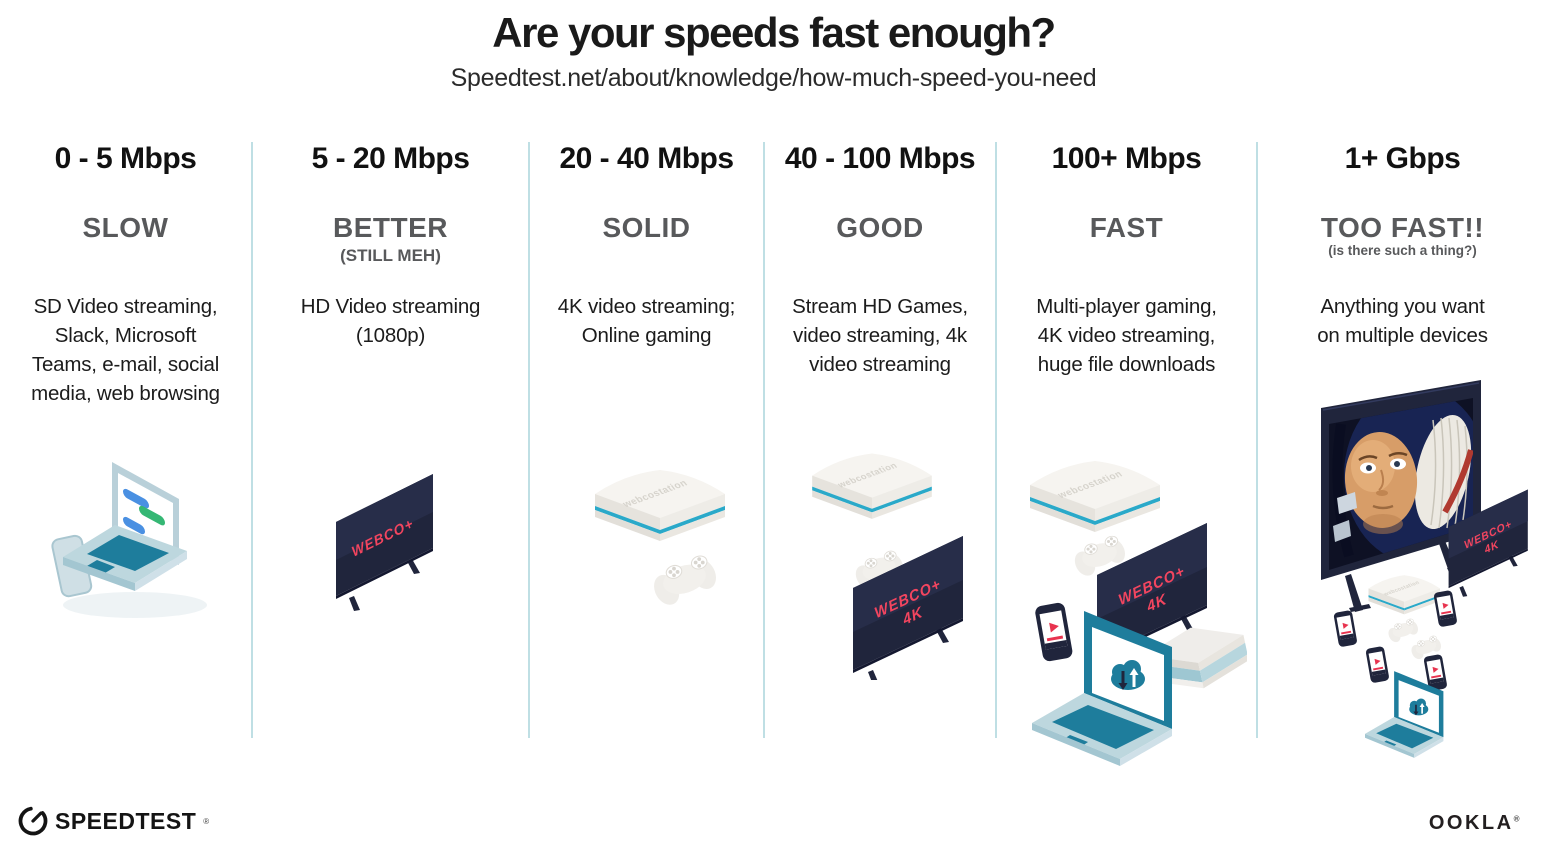  What do you see at coordinates (206, 821) in the screenshot?
I see `speedtest-trademark: ®` at bounding box center [206, 821].